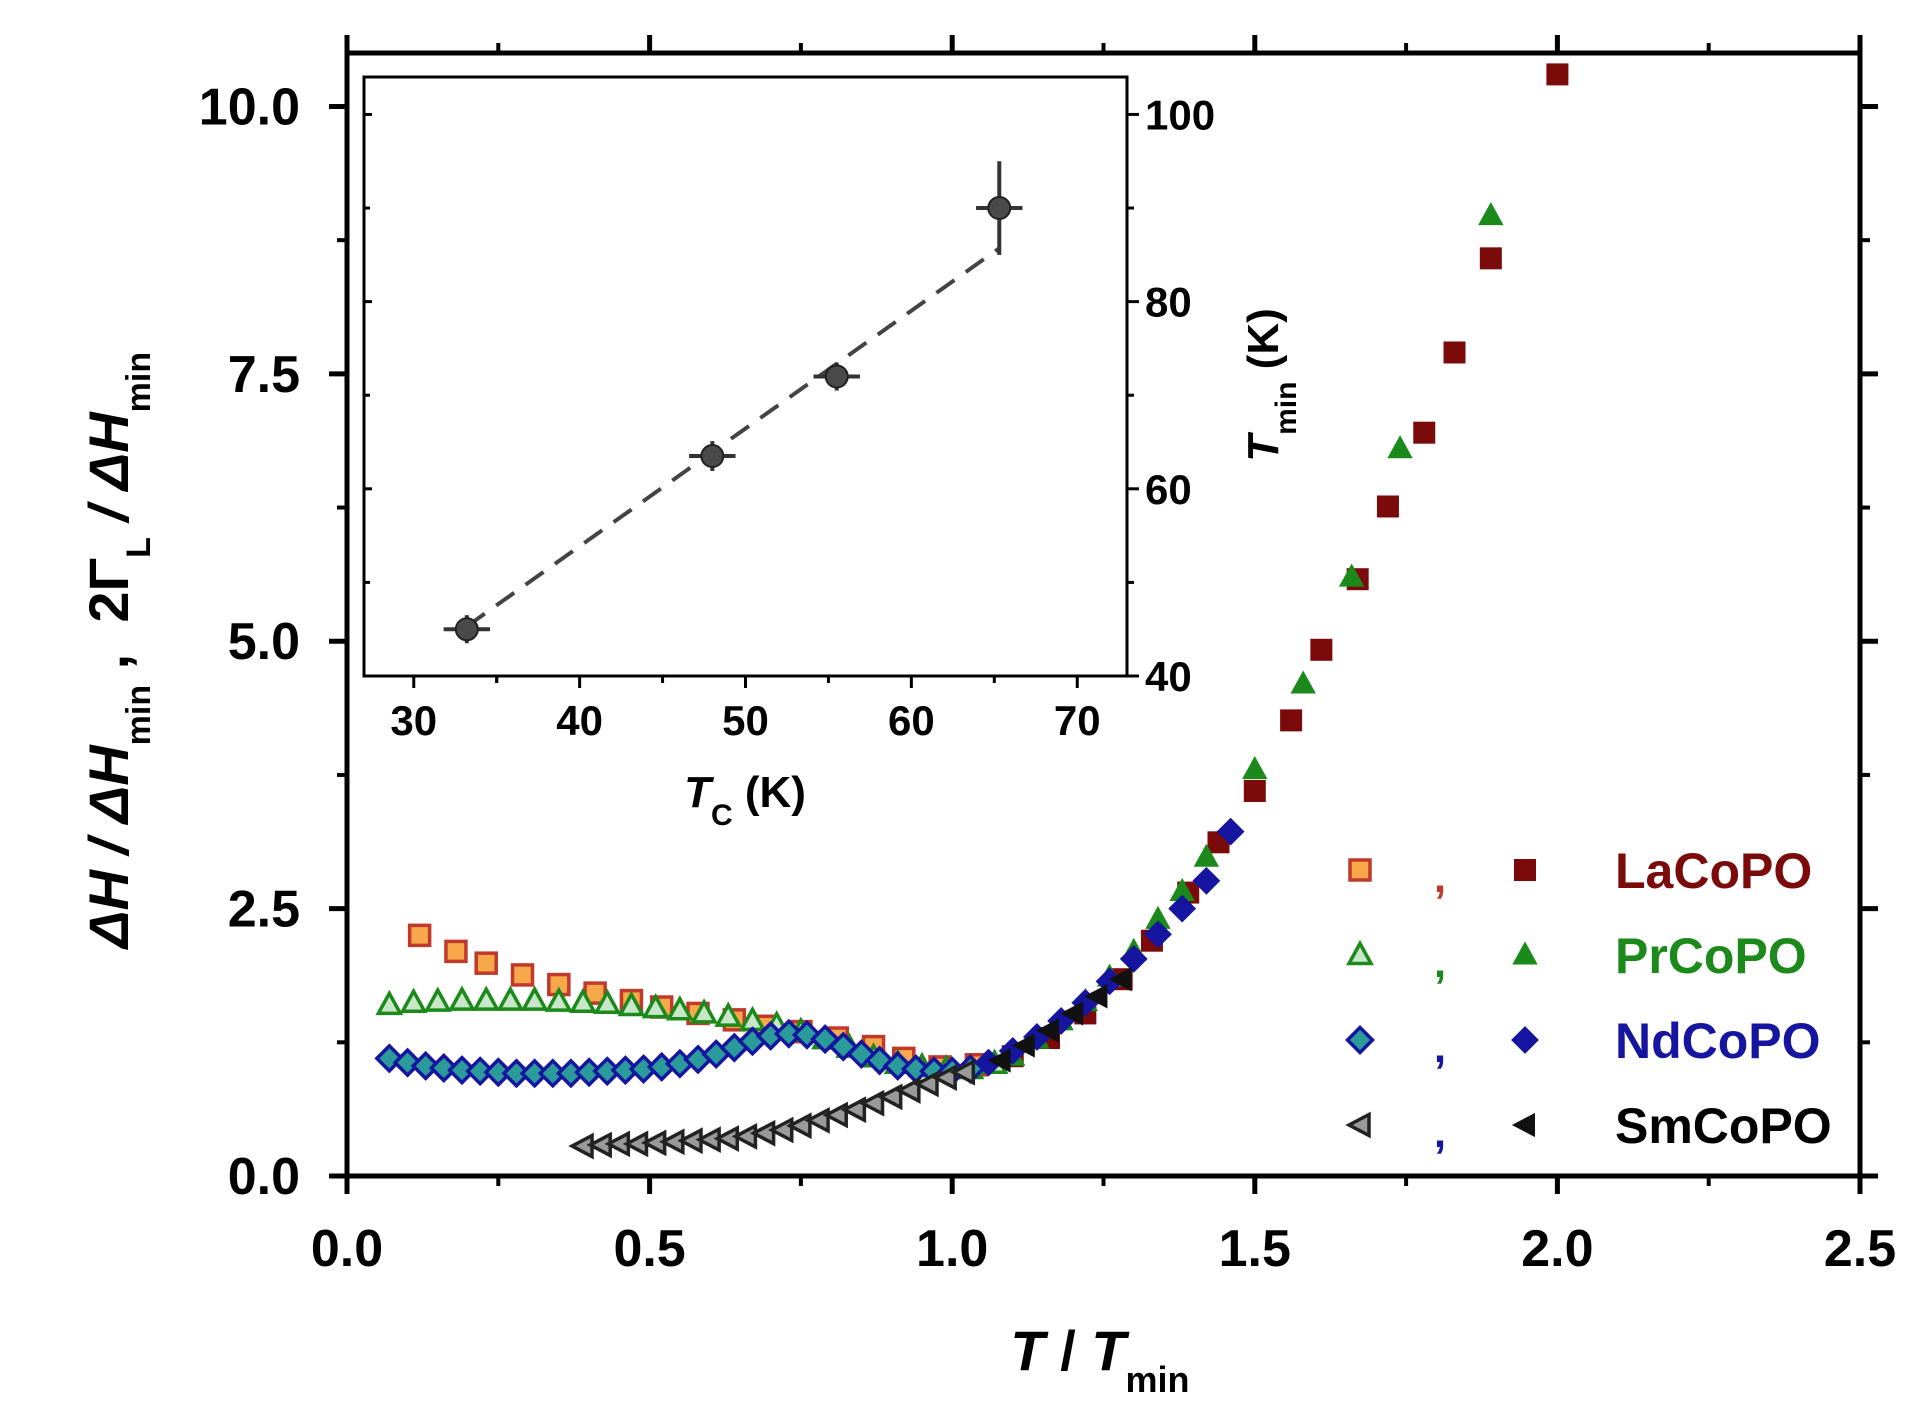 The height and width of the screenshot is (1420, 1912). Describe the element at coordinates (1576, 957) in the screenshot. I see `legend-item-prcopo: , PrCoPO` at that location.